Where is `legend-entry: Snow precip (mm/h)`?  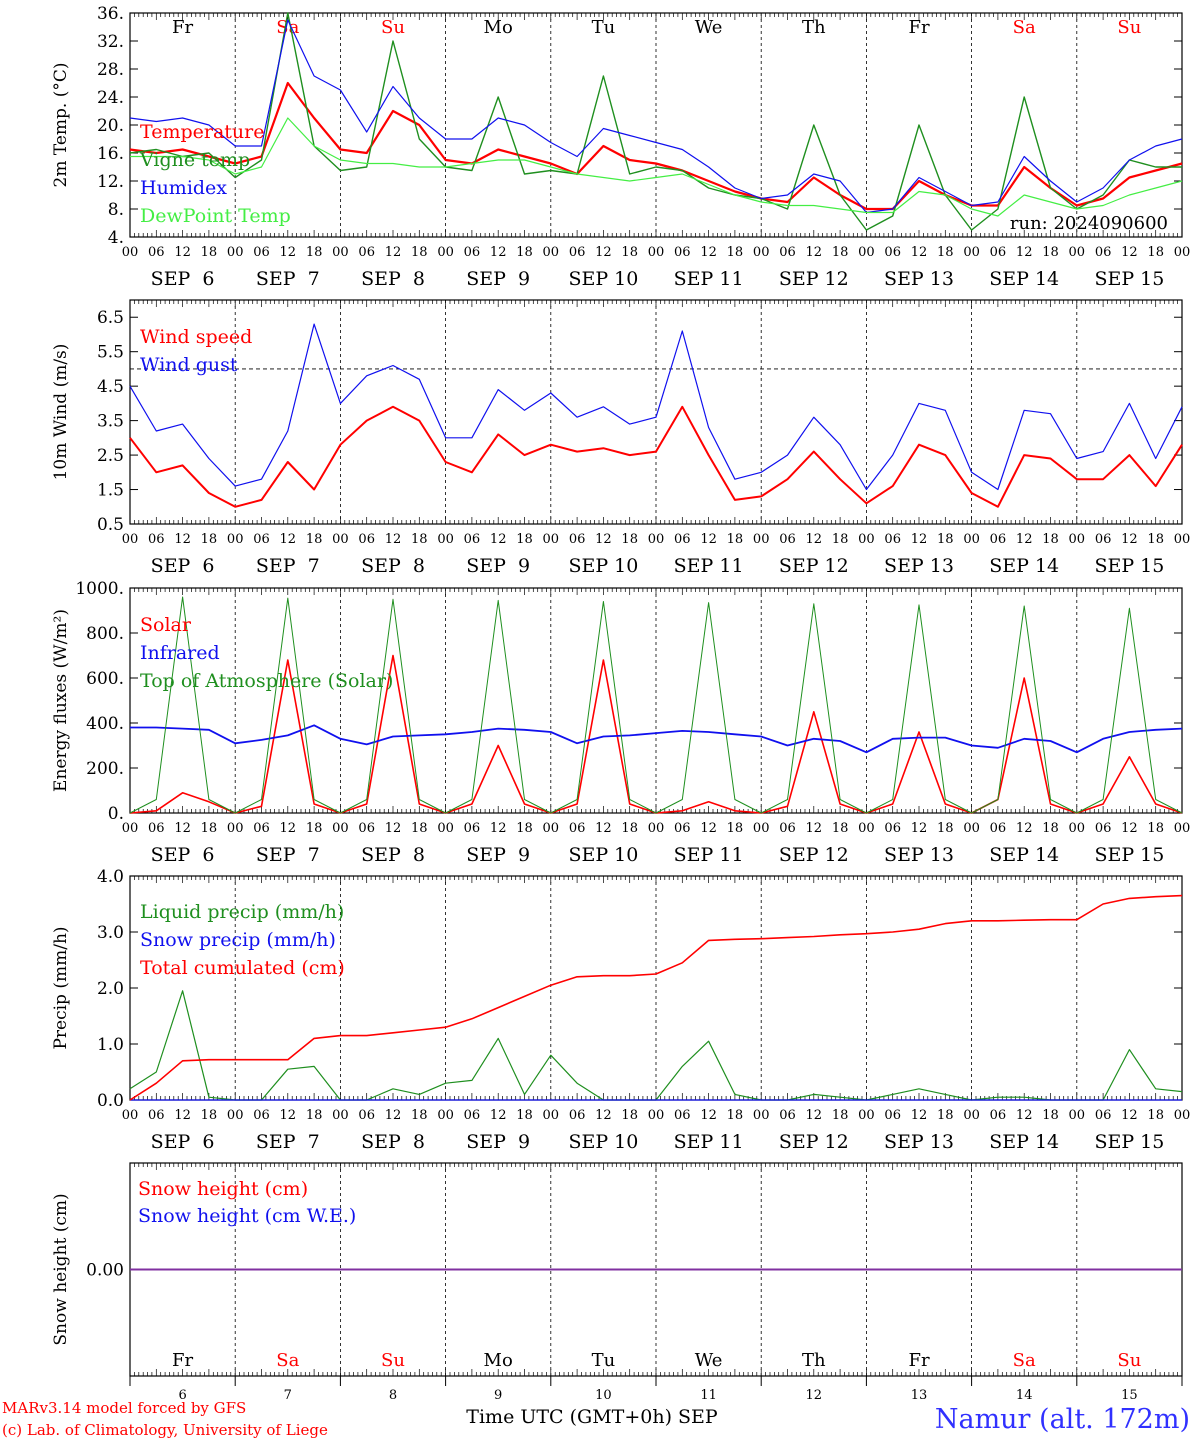 legend-entry: Snow precip (mm/h) is located at coordinates (238, 940).